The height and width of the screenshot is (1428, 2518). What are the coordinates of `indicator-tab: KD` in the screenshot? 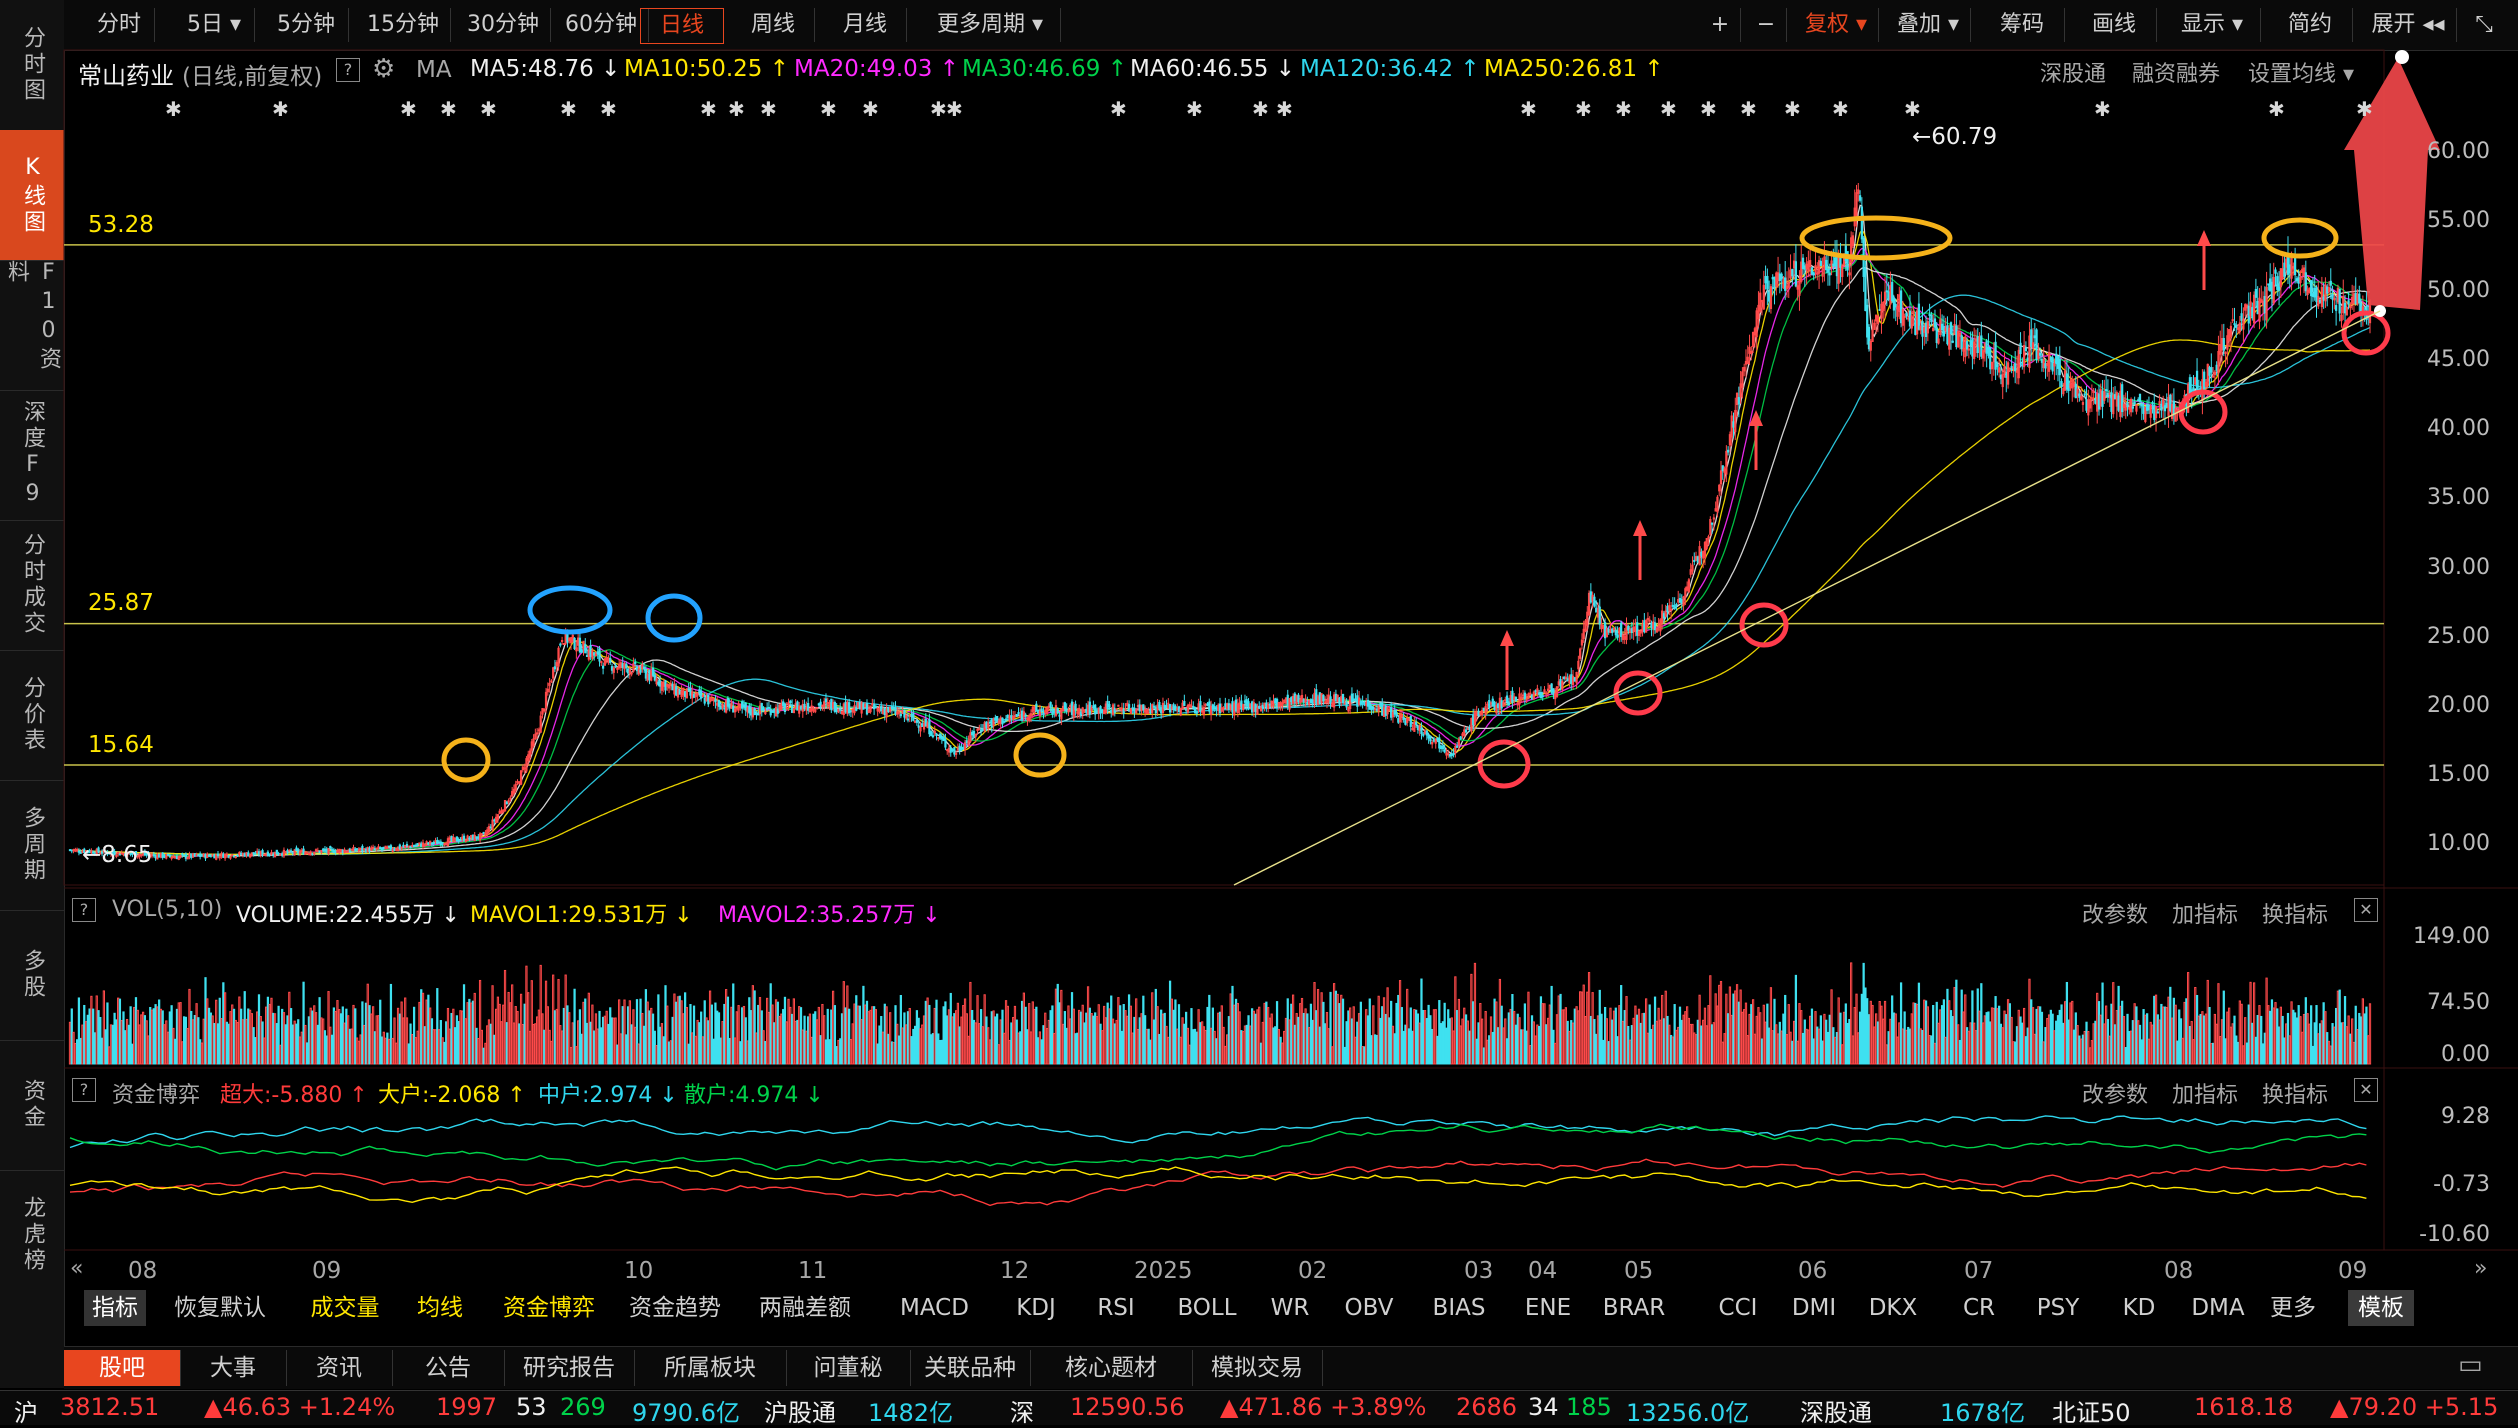 It's located at (2139, 1308).